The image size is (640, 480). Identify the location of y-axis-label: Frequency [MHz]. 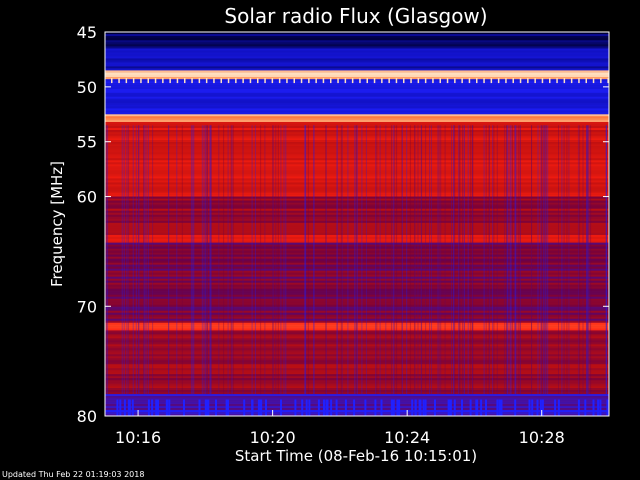
(57, 224).